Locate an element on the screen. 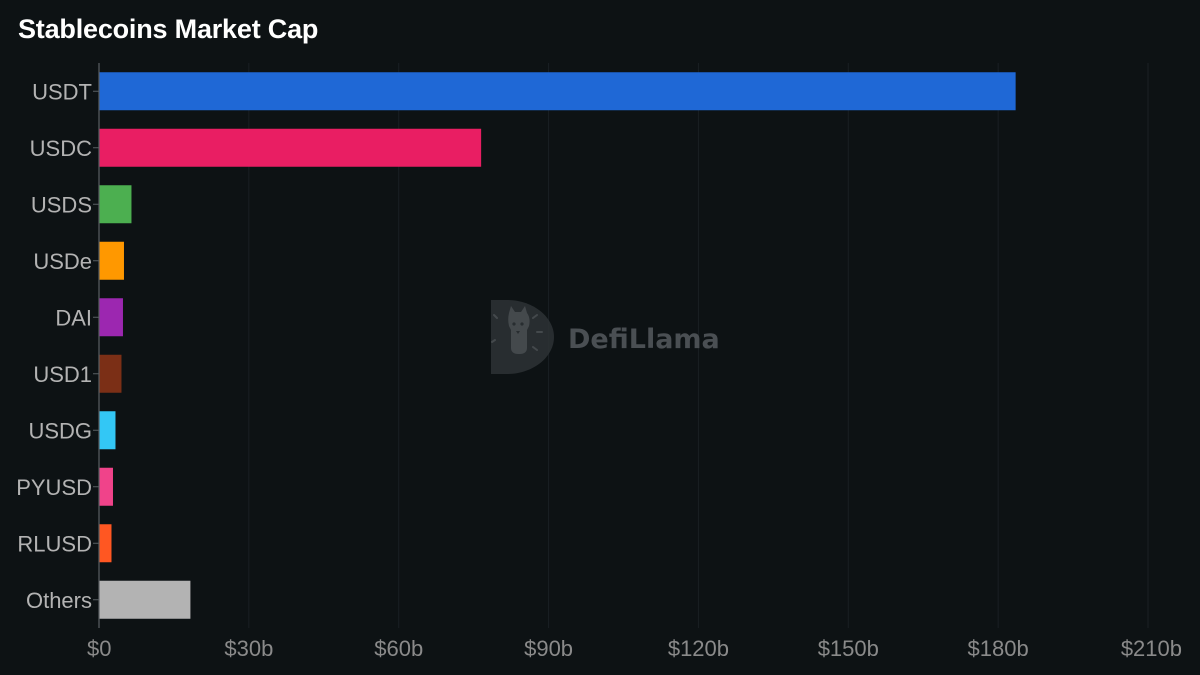 Image resolution: width=1200 pixels, height=675 pixels. x-tick-label: $120b is located at coordinates (698, 648).